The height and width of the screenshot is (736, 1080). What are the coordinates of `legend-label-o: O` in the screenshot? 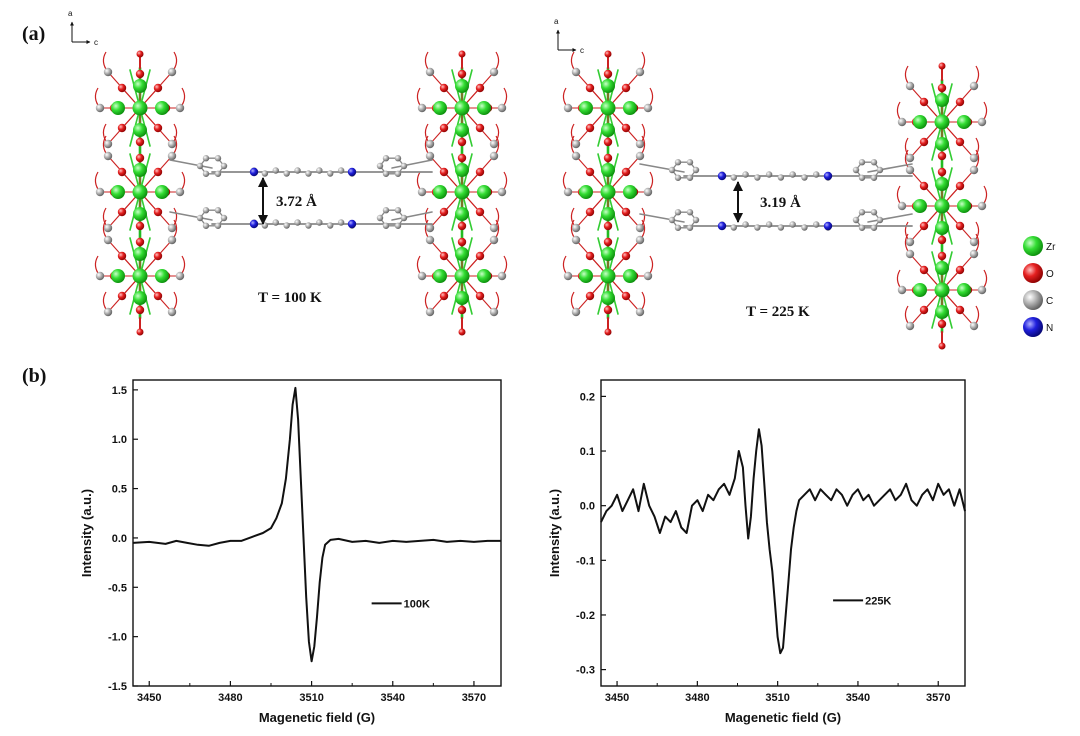 It's located at (1050, 274).